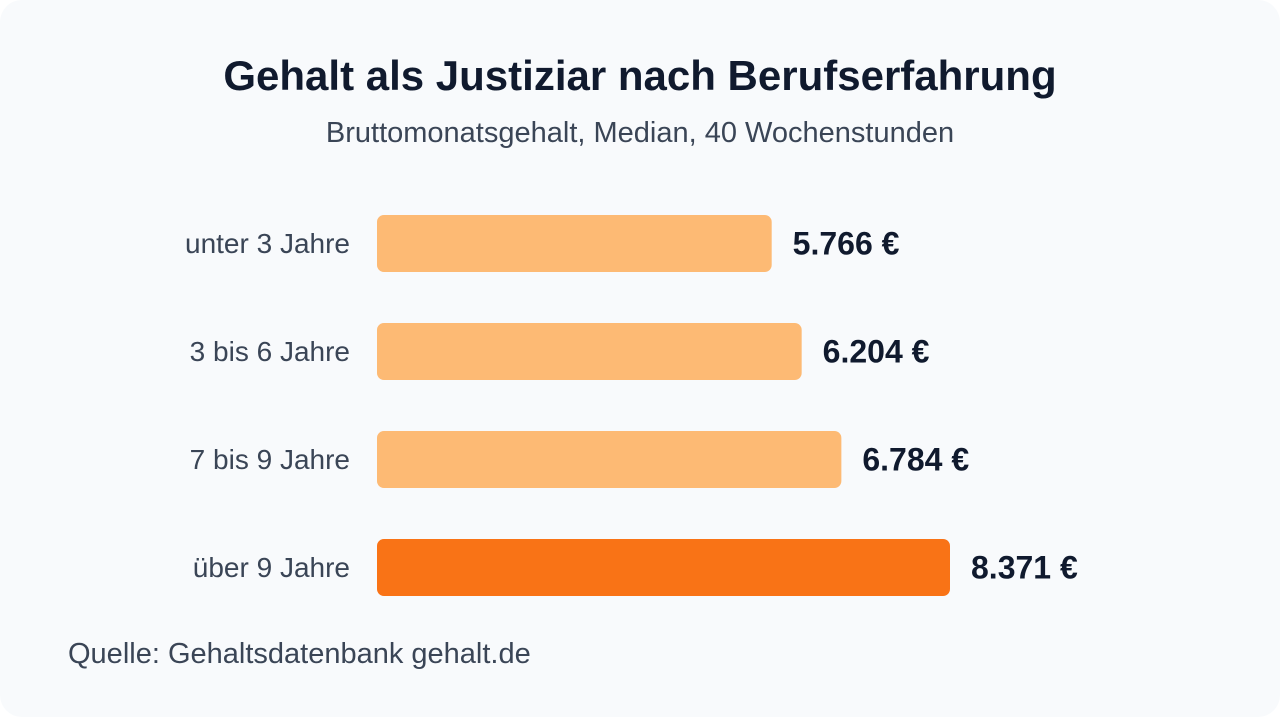 Image resolution: width=1280 pixels, height=717 pixels. I want to click on category-label: 7 bis 9 Jahre, so click(270, 459).